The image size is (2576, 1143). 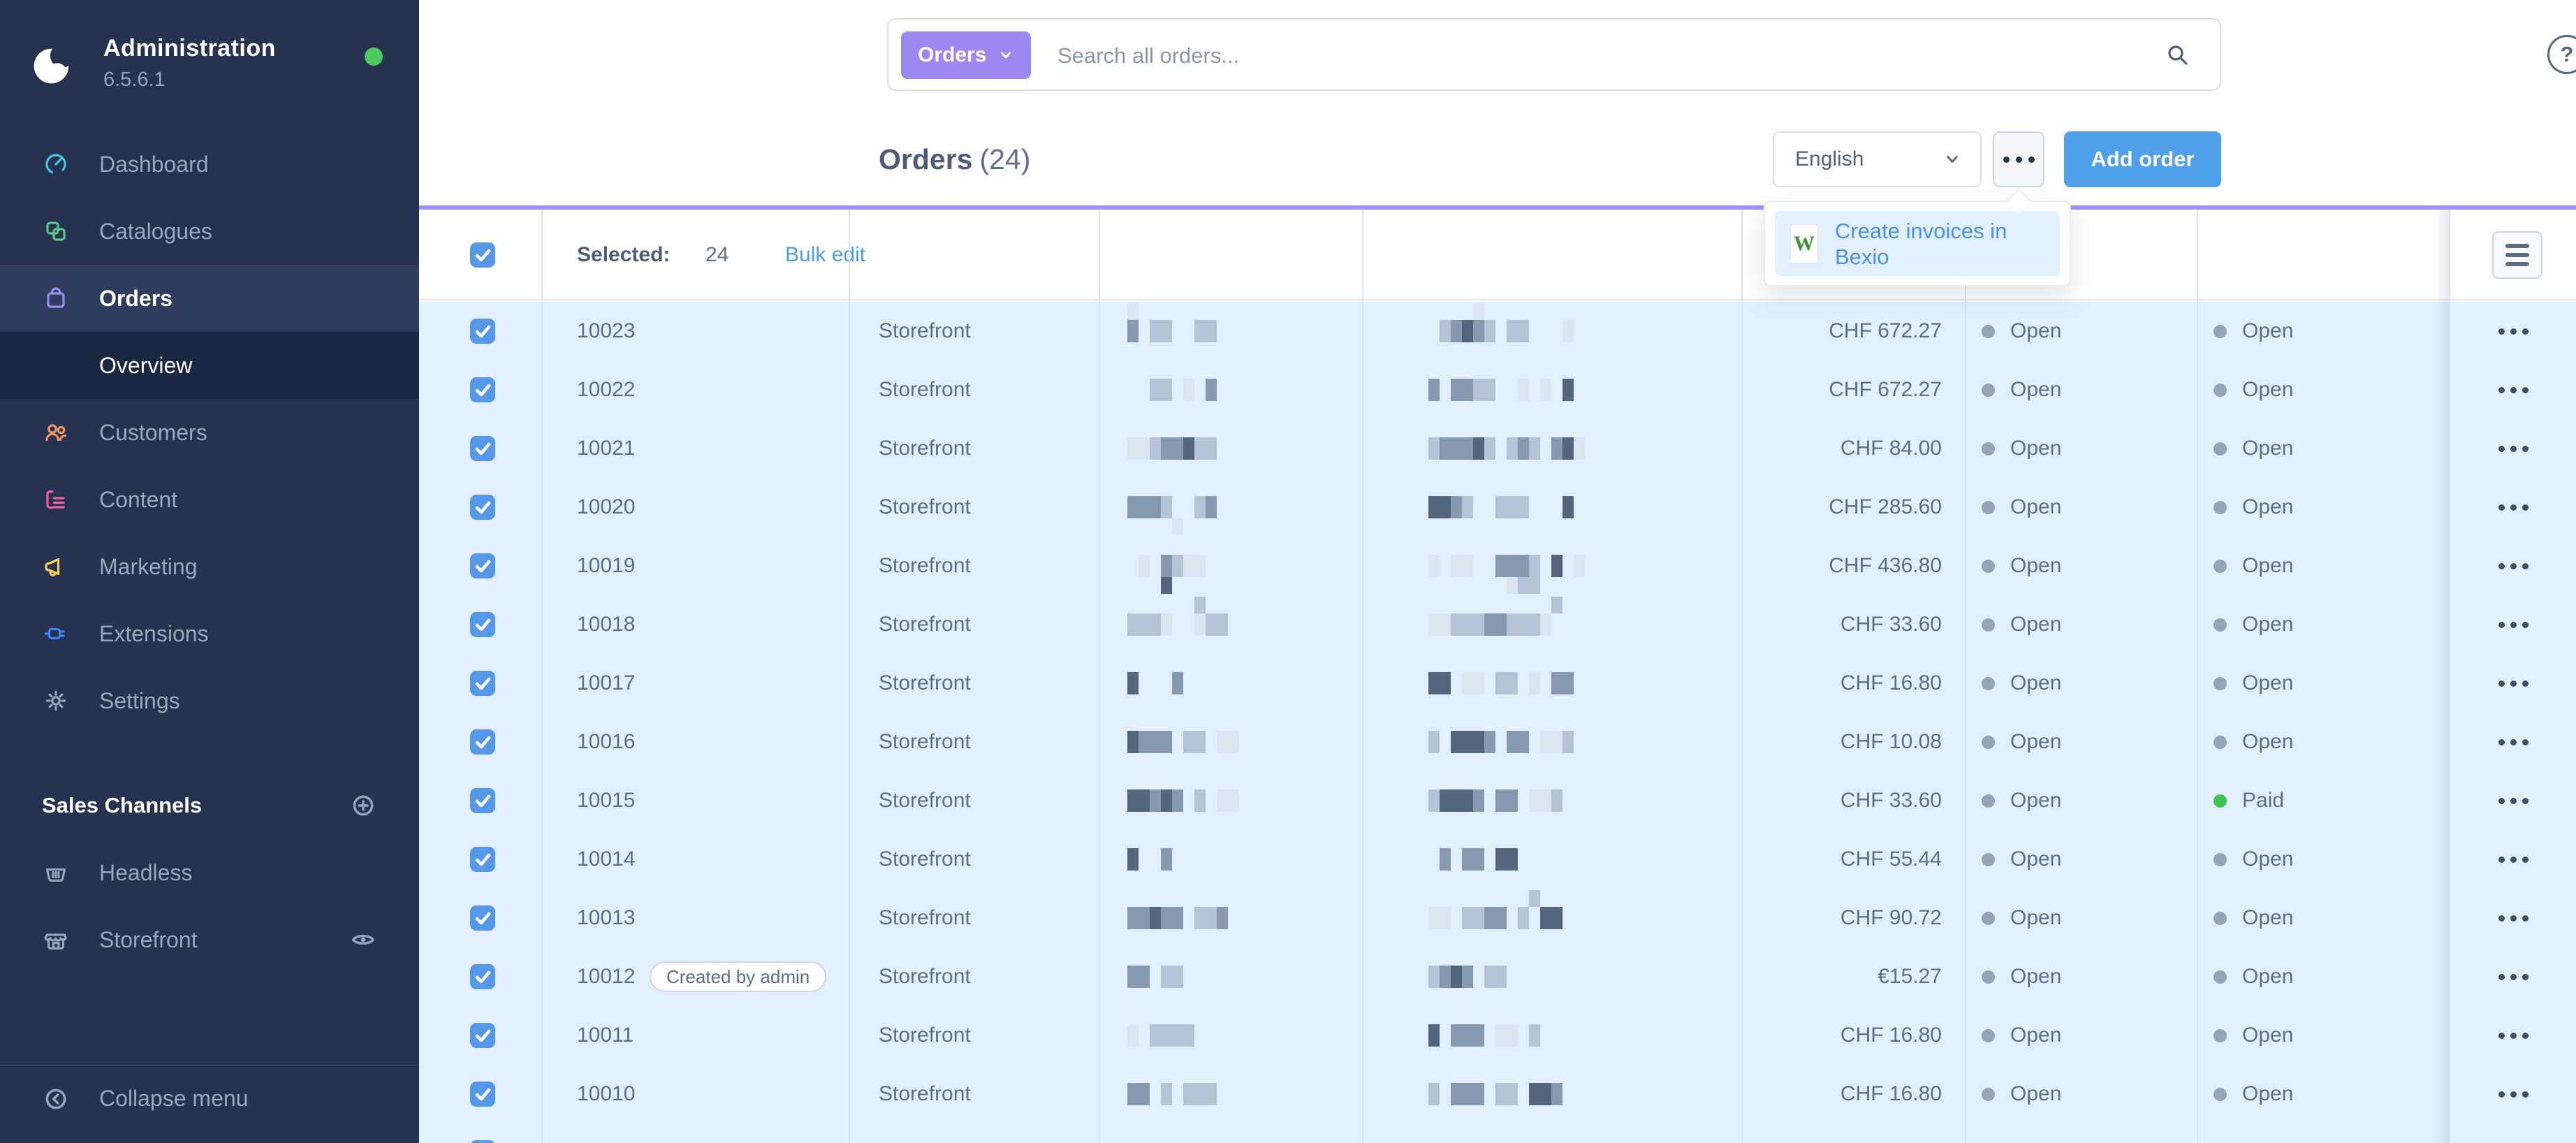 What do you see at coordinates (210, 567) in the screenshot?
I see `sidebar-item-marketing: Marketing` at bounding box center [210, 567].